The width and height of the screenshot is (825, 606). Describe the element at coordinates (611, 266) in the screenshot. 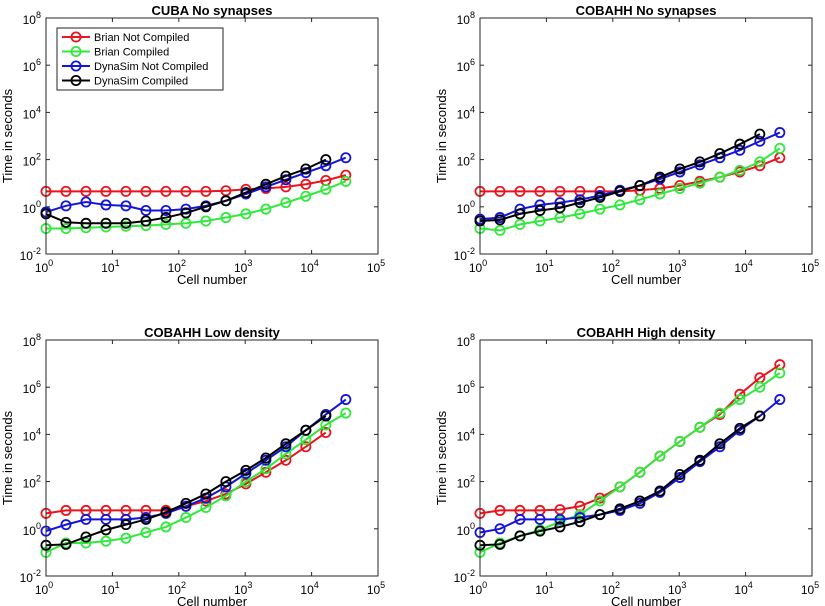

I see `x-tick-label: 10²` at that location.